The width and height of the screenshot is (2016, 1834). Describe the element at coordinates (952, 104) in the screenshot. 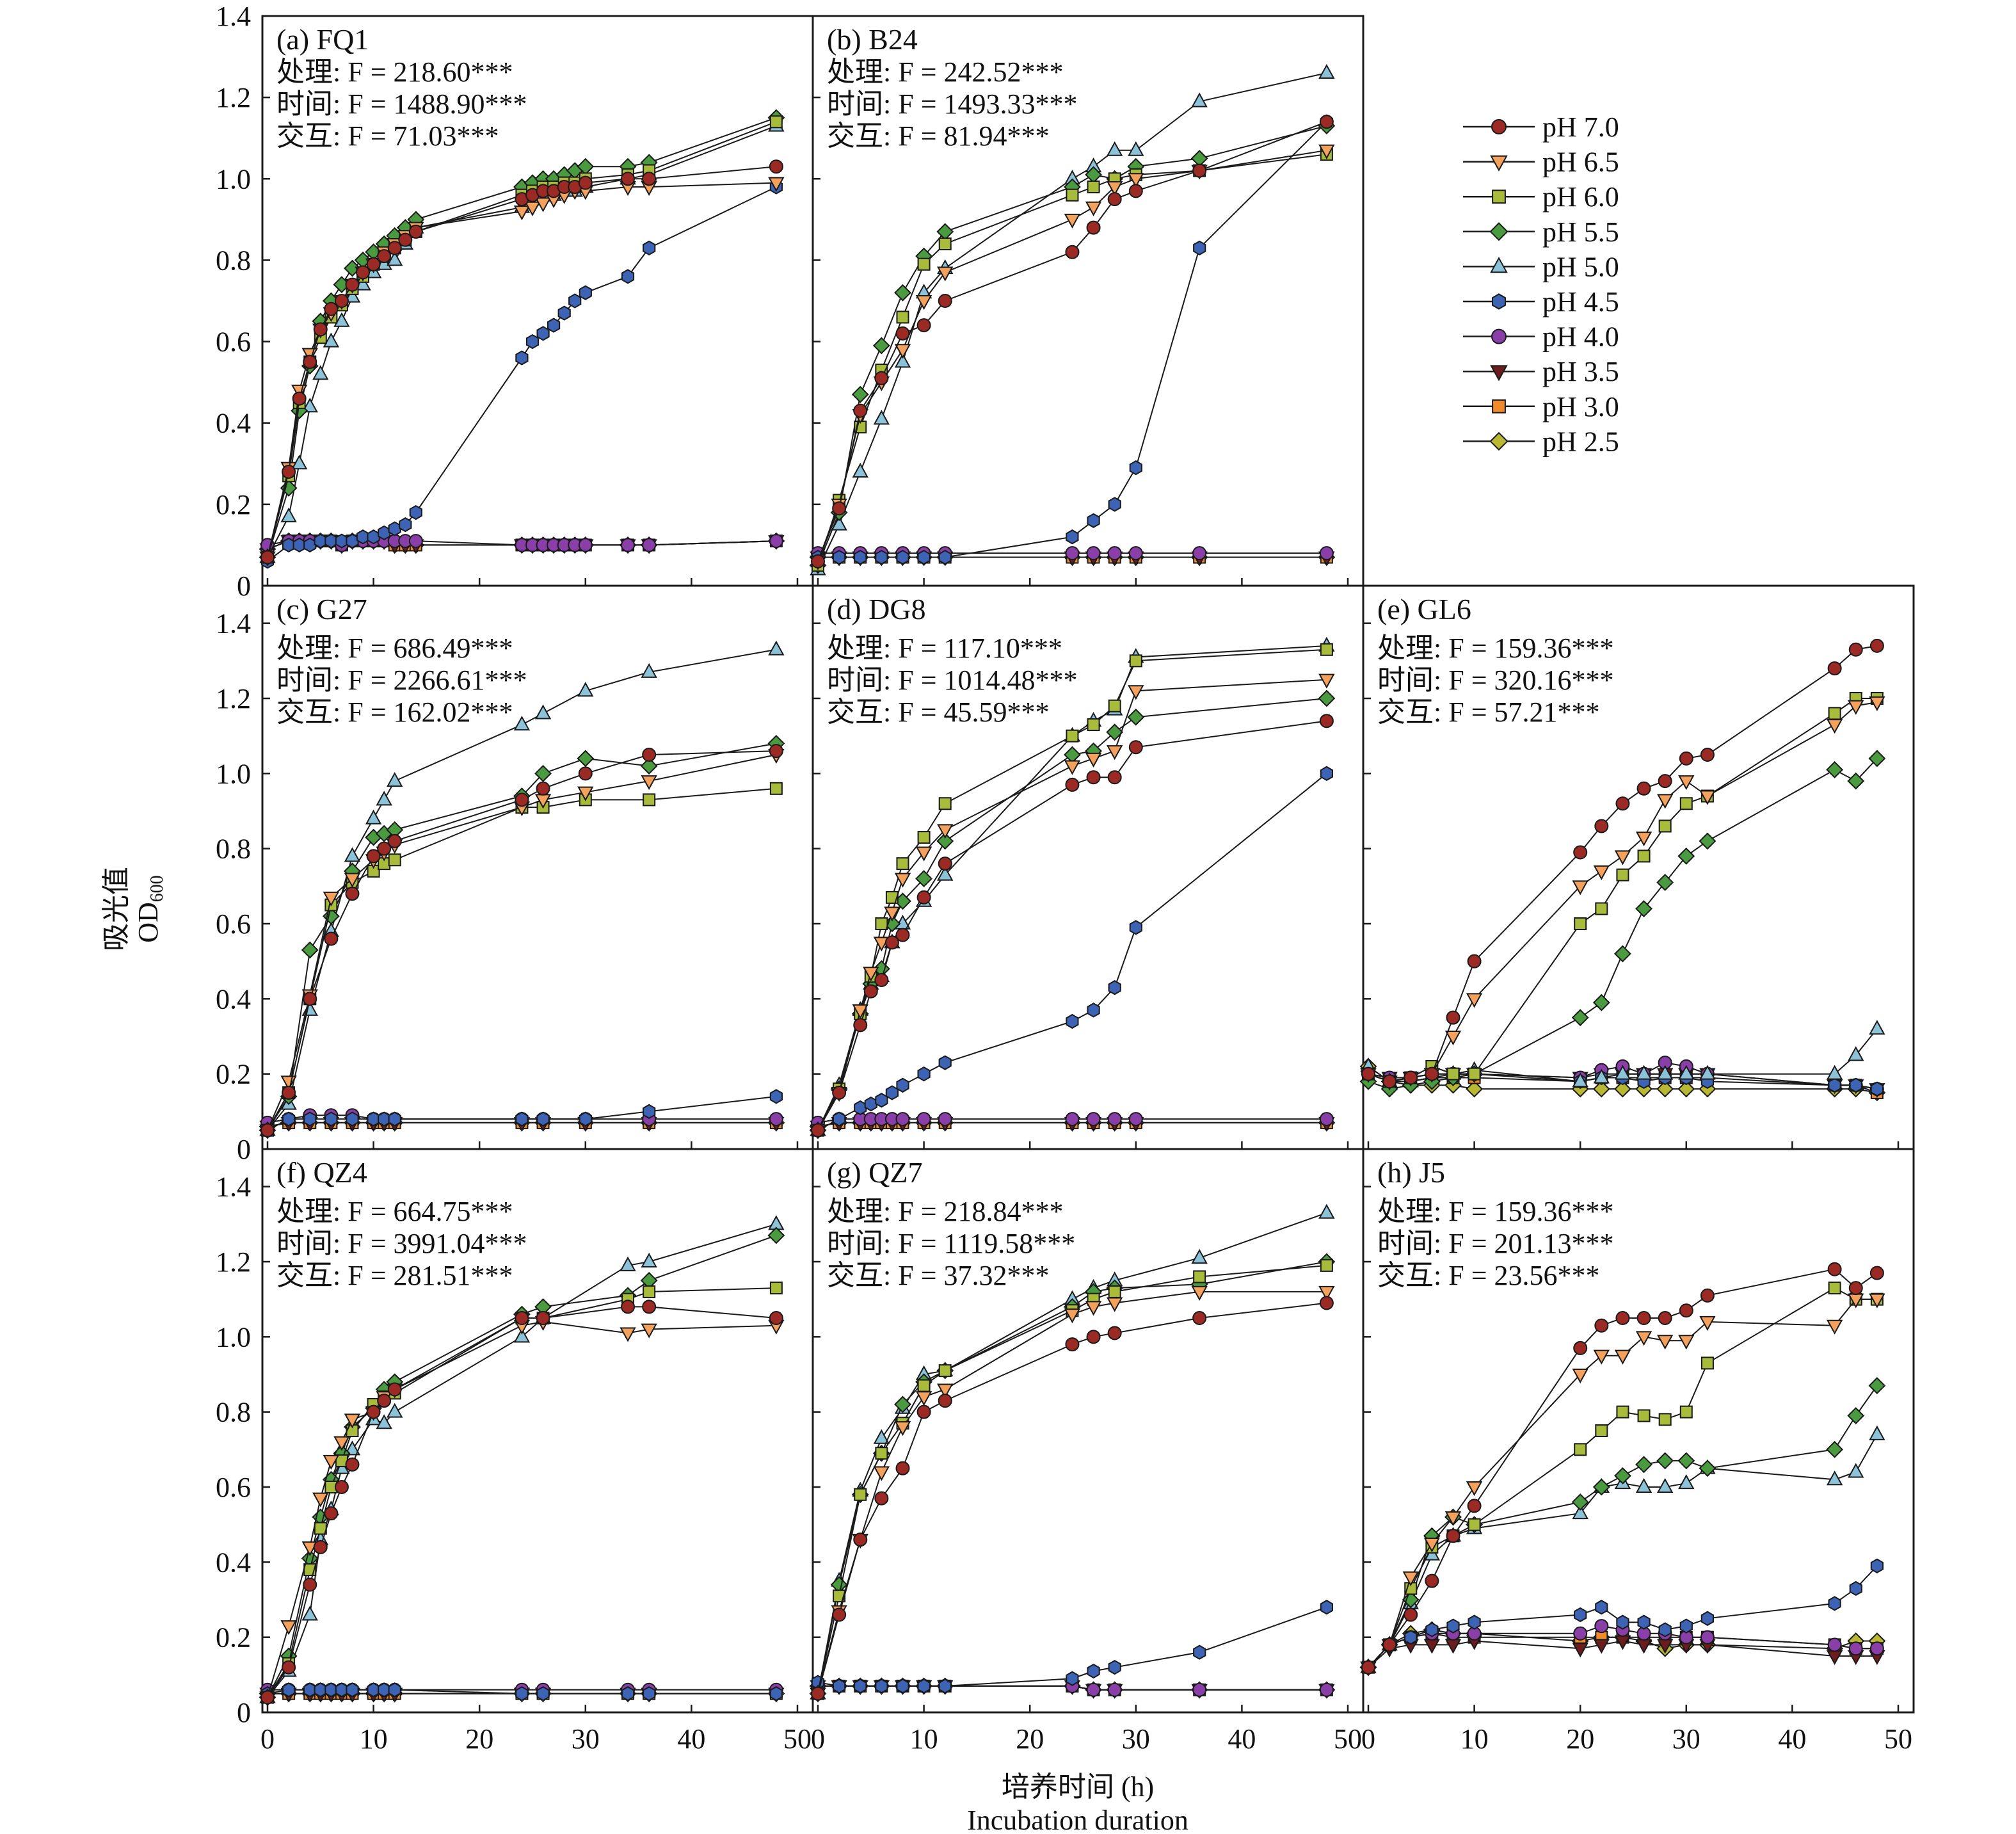

I see `anova-stat: 时间: F = 1493.33***` at that location.